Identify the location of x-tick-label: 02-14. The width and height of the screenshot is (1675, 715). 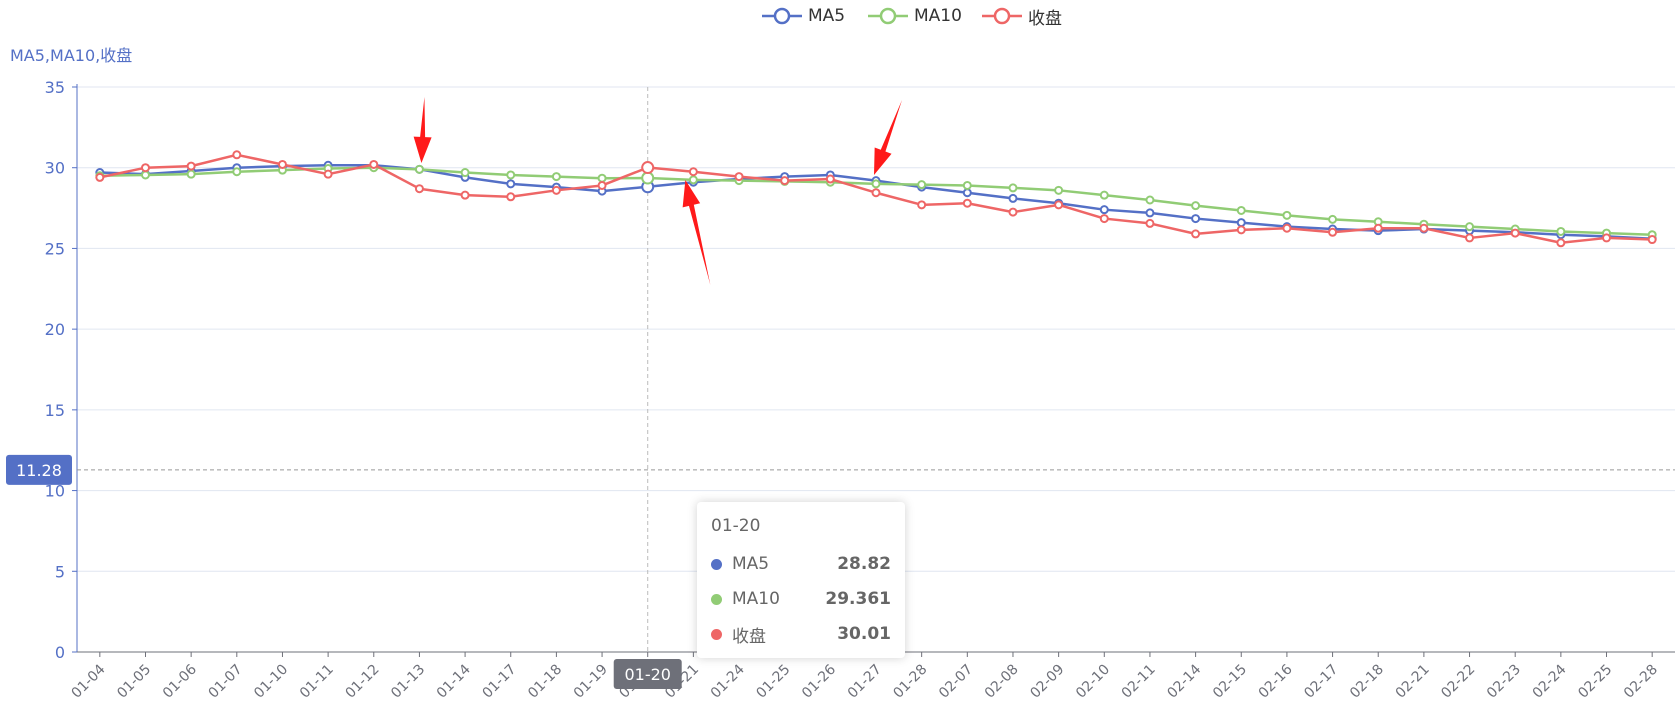
(1184, 681).